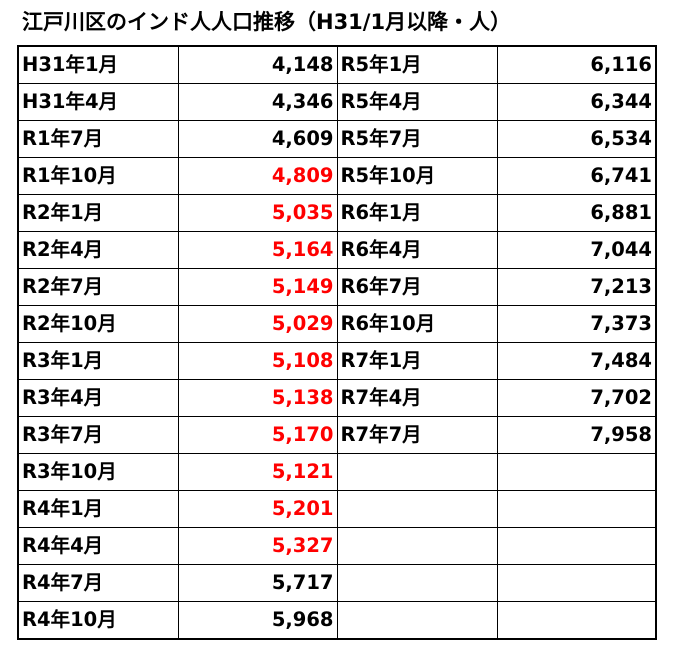 This screenshot has height=646, width=676. Describe the element at coordinates (98, 509) in the screenshot. I see `period-label-left: R4年1月` at that location.